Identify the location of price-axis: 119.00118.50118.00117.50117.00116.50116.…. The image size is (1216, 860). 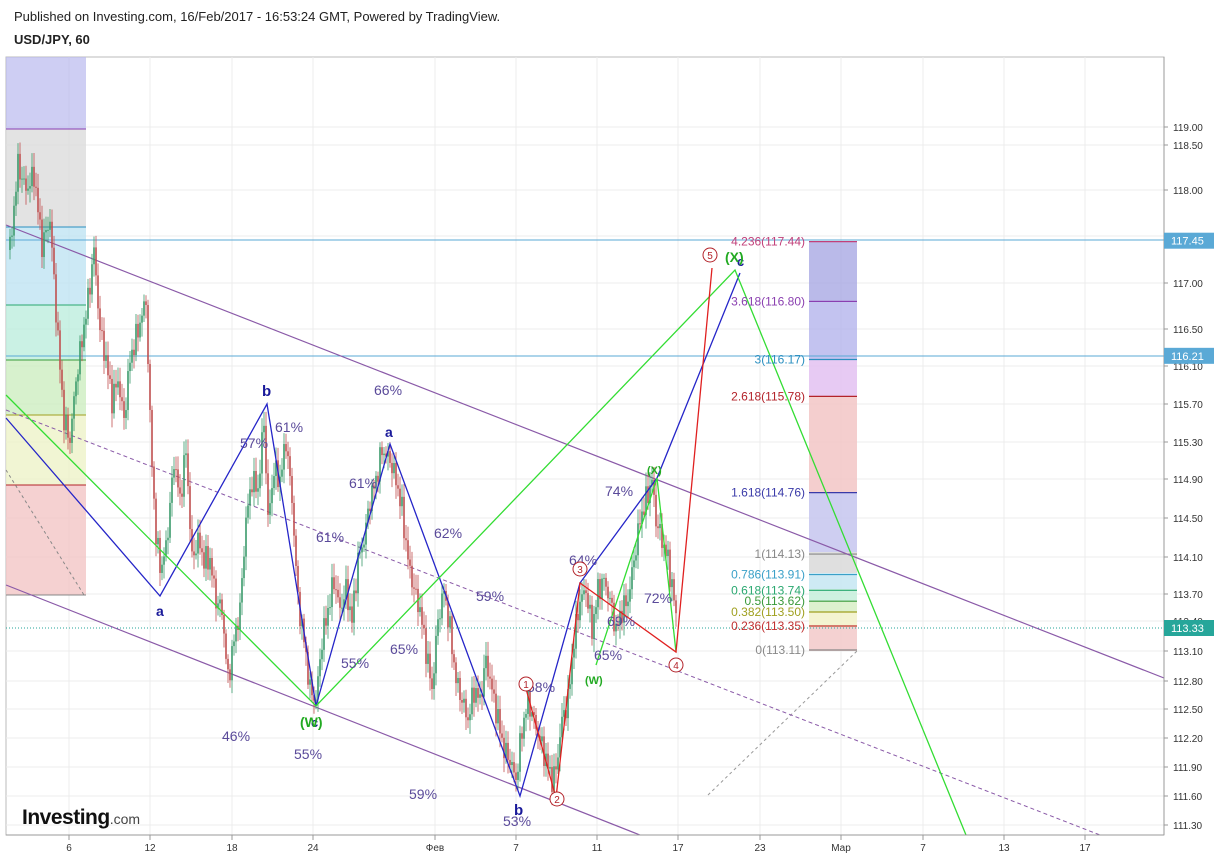
(1183, 446).